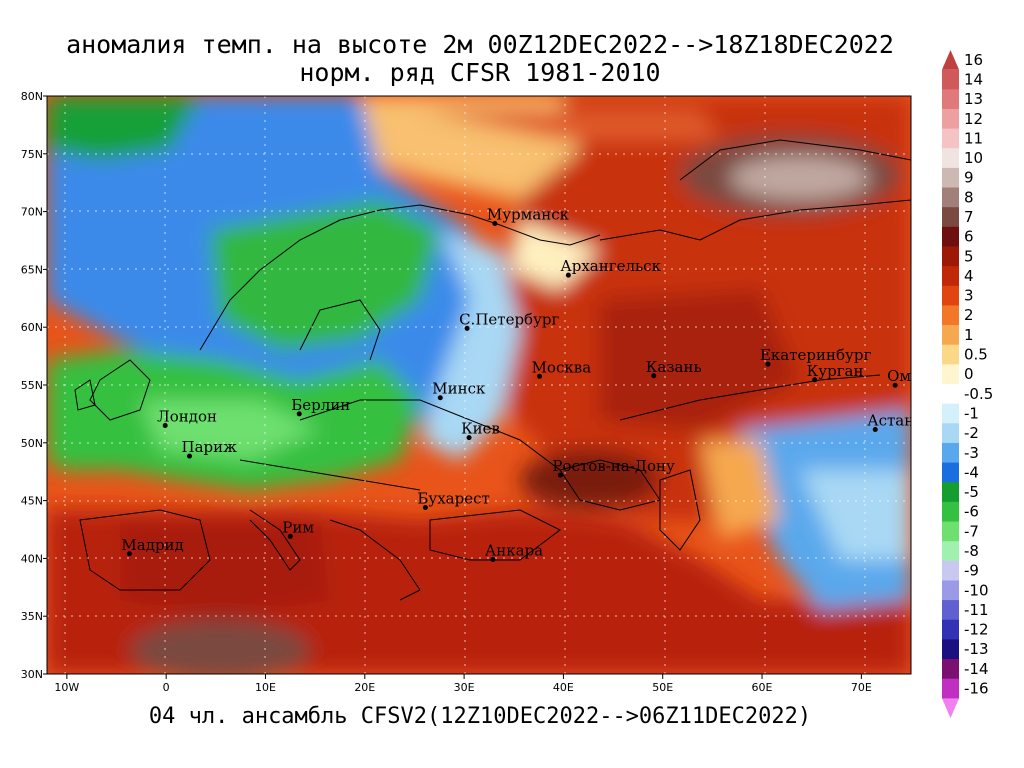  I want to click on lat-tick-label: 80N, so click(32, 96).